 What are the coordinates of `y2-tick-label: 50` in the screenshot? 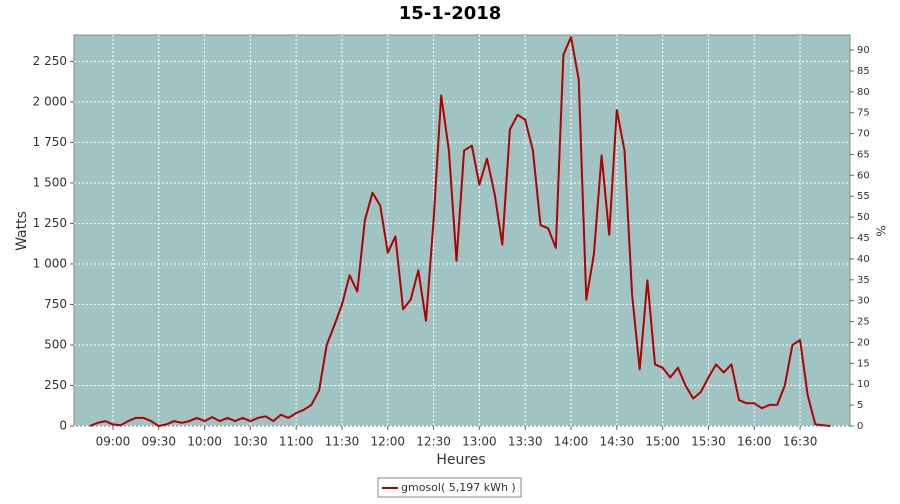 It's located at (863, 217).